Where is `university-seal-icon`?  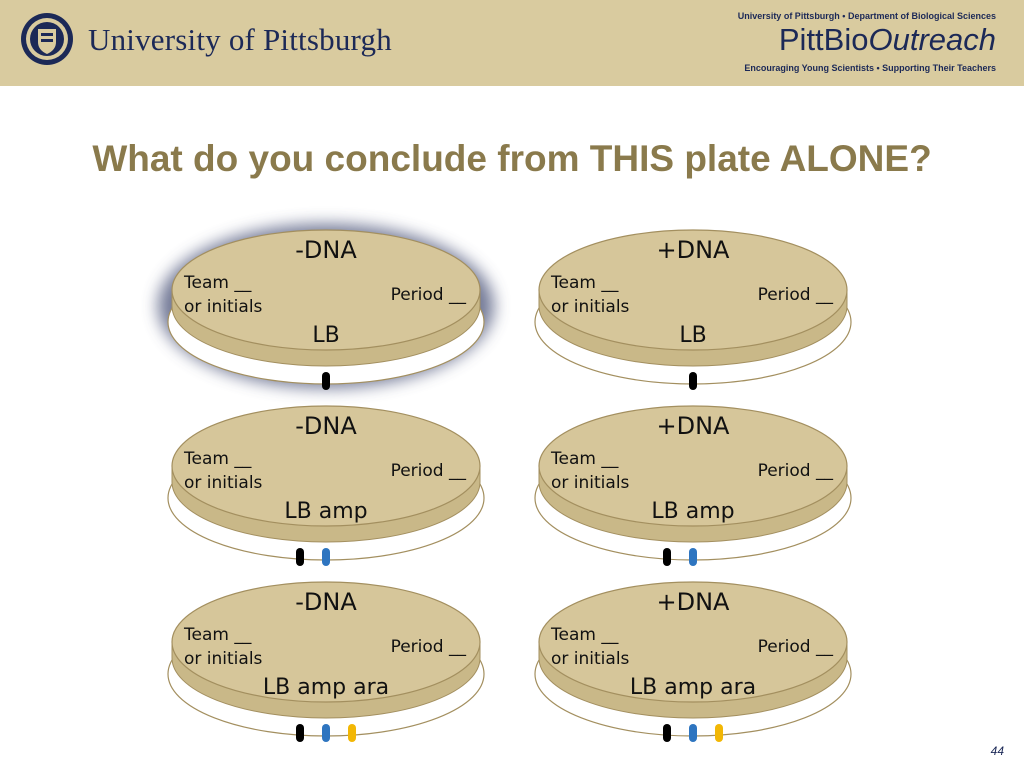
university-seal-icon is located at coordinates (47, 39).